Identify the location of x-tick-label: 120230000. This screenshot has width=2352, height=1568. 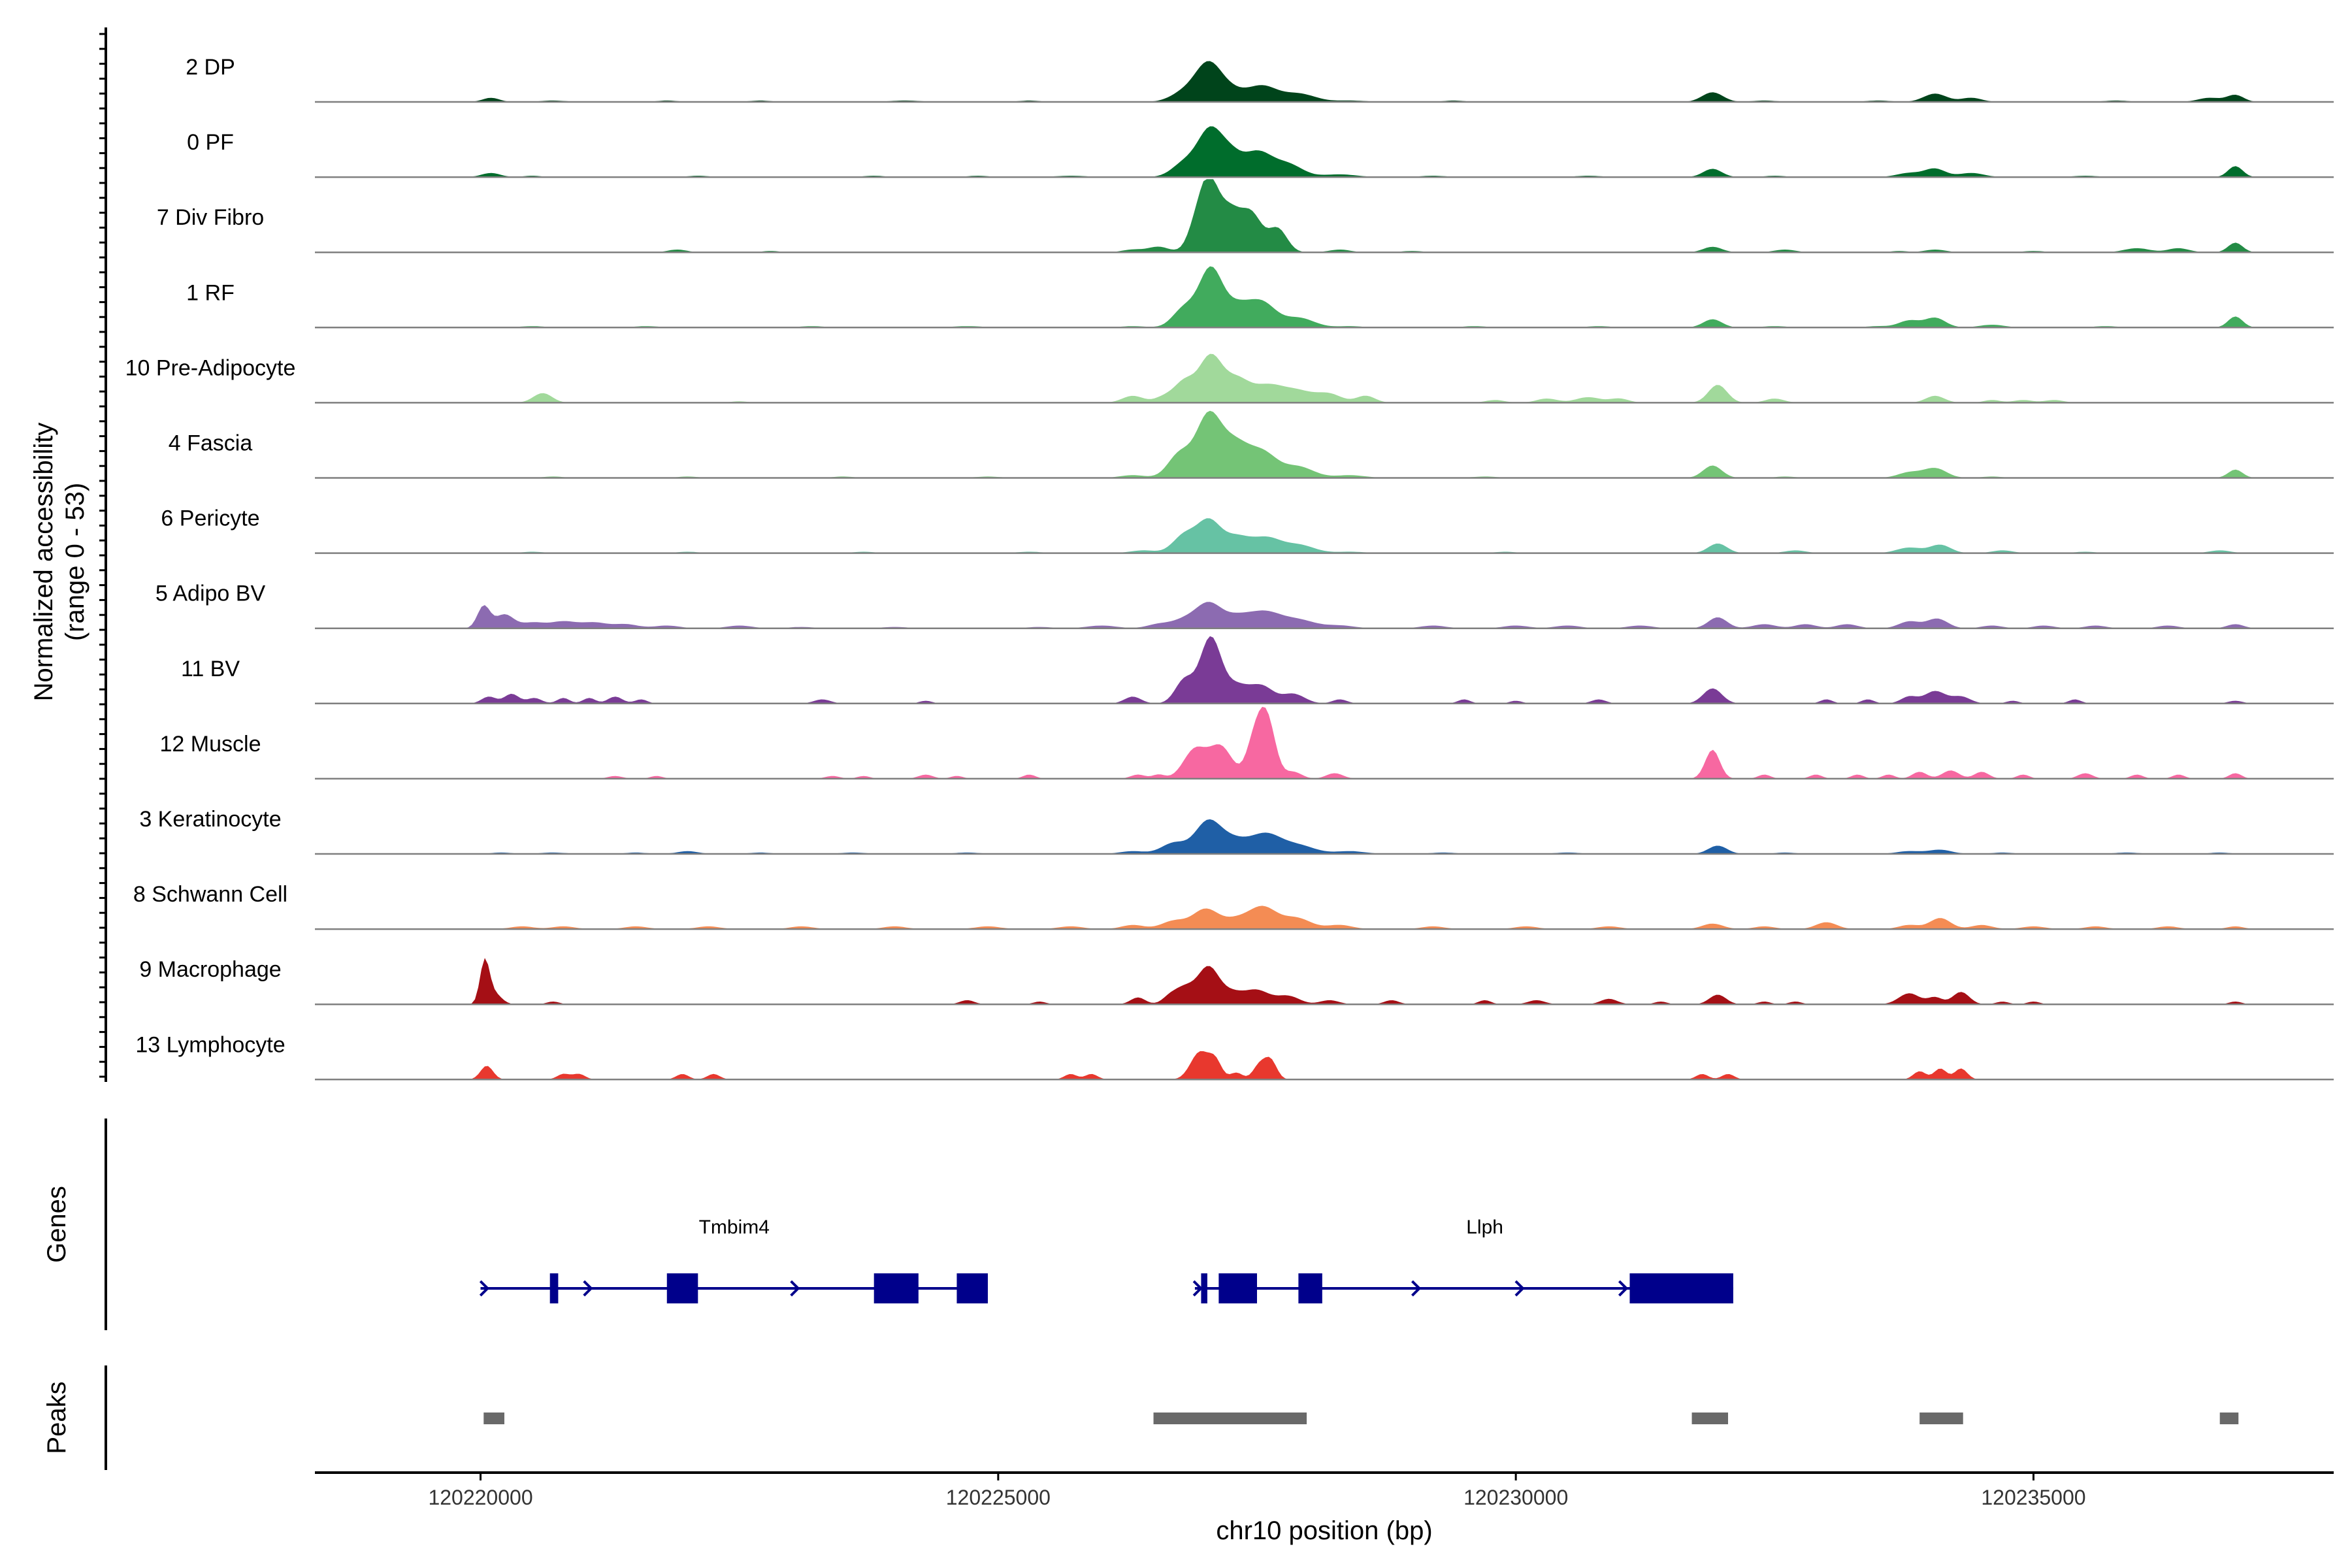
(1515, 1497).